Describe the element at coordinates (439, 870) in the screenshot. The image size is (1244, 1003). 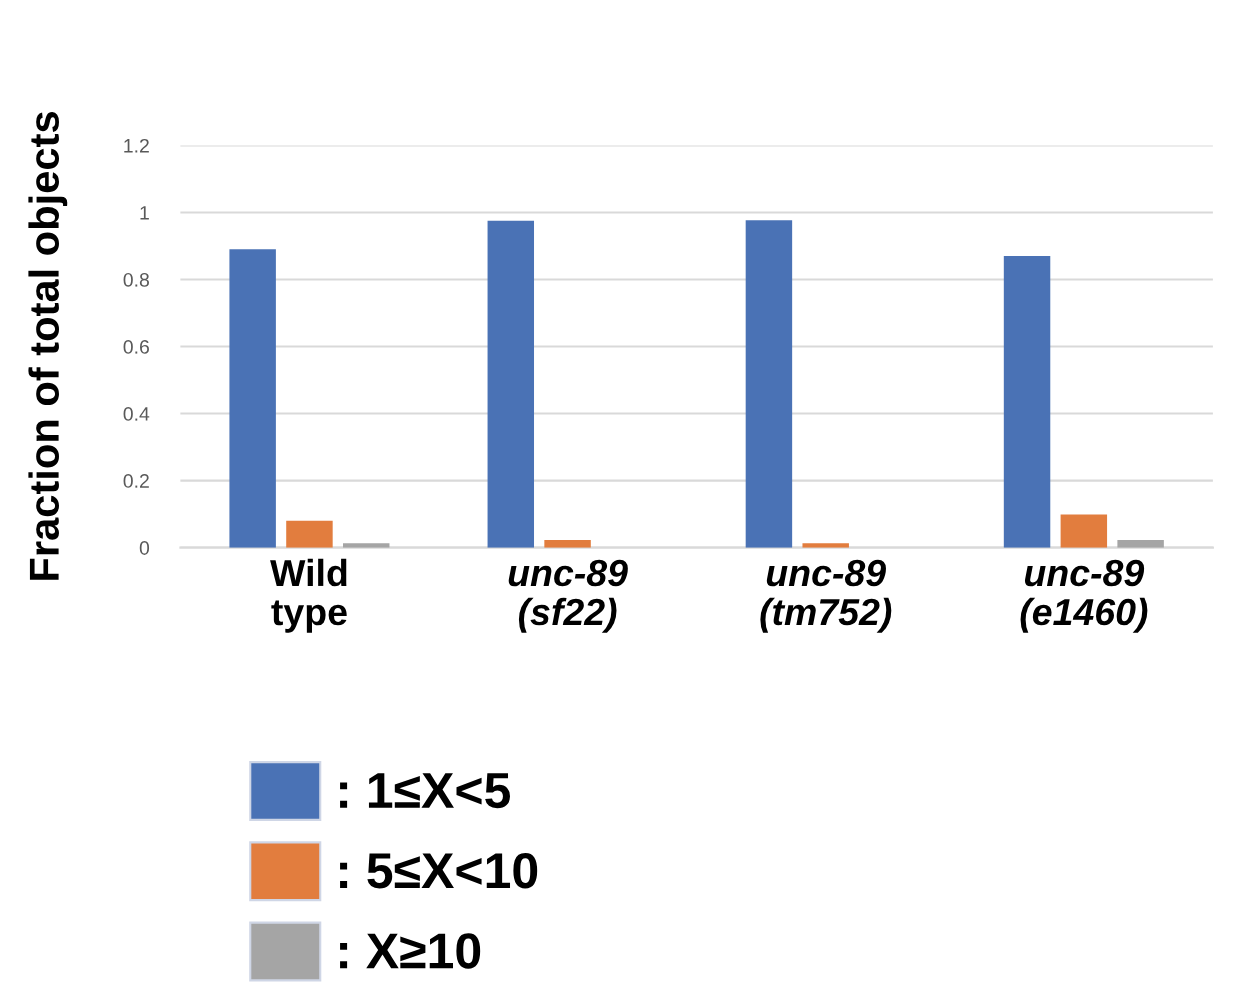
I see `legend-label: : 5≤X<10` at that location.